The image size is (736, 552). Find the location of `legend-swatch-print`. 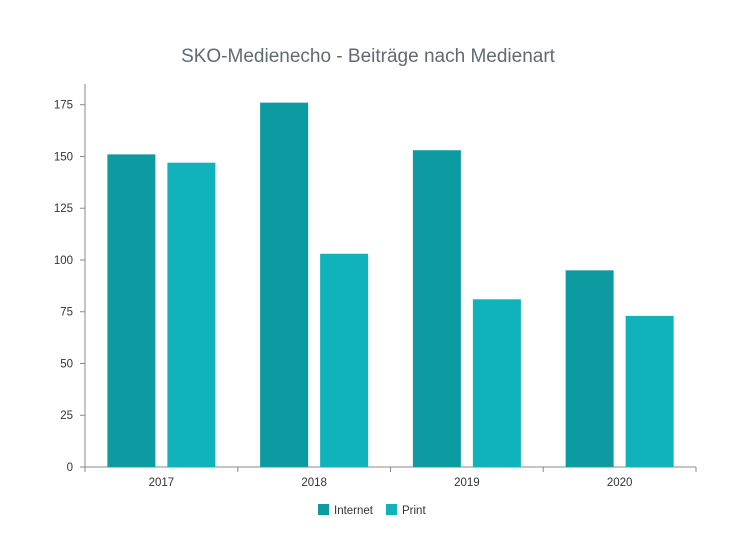

legend-swatch-print is located at coordinates (391, 509).